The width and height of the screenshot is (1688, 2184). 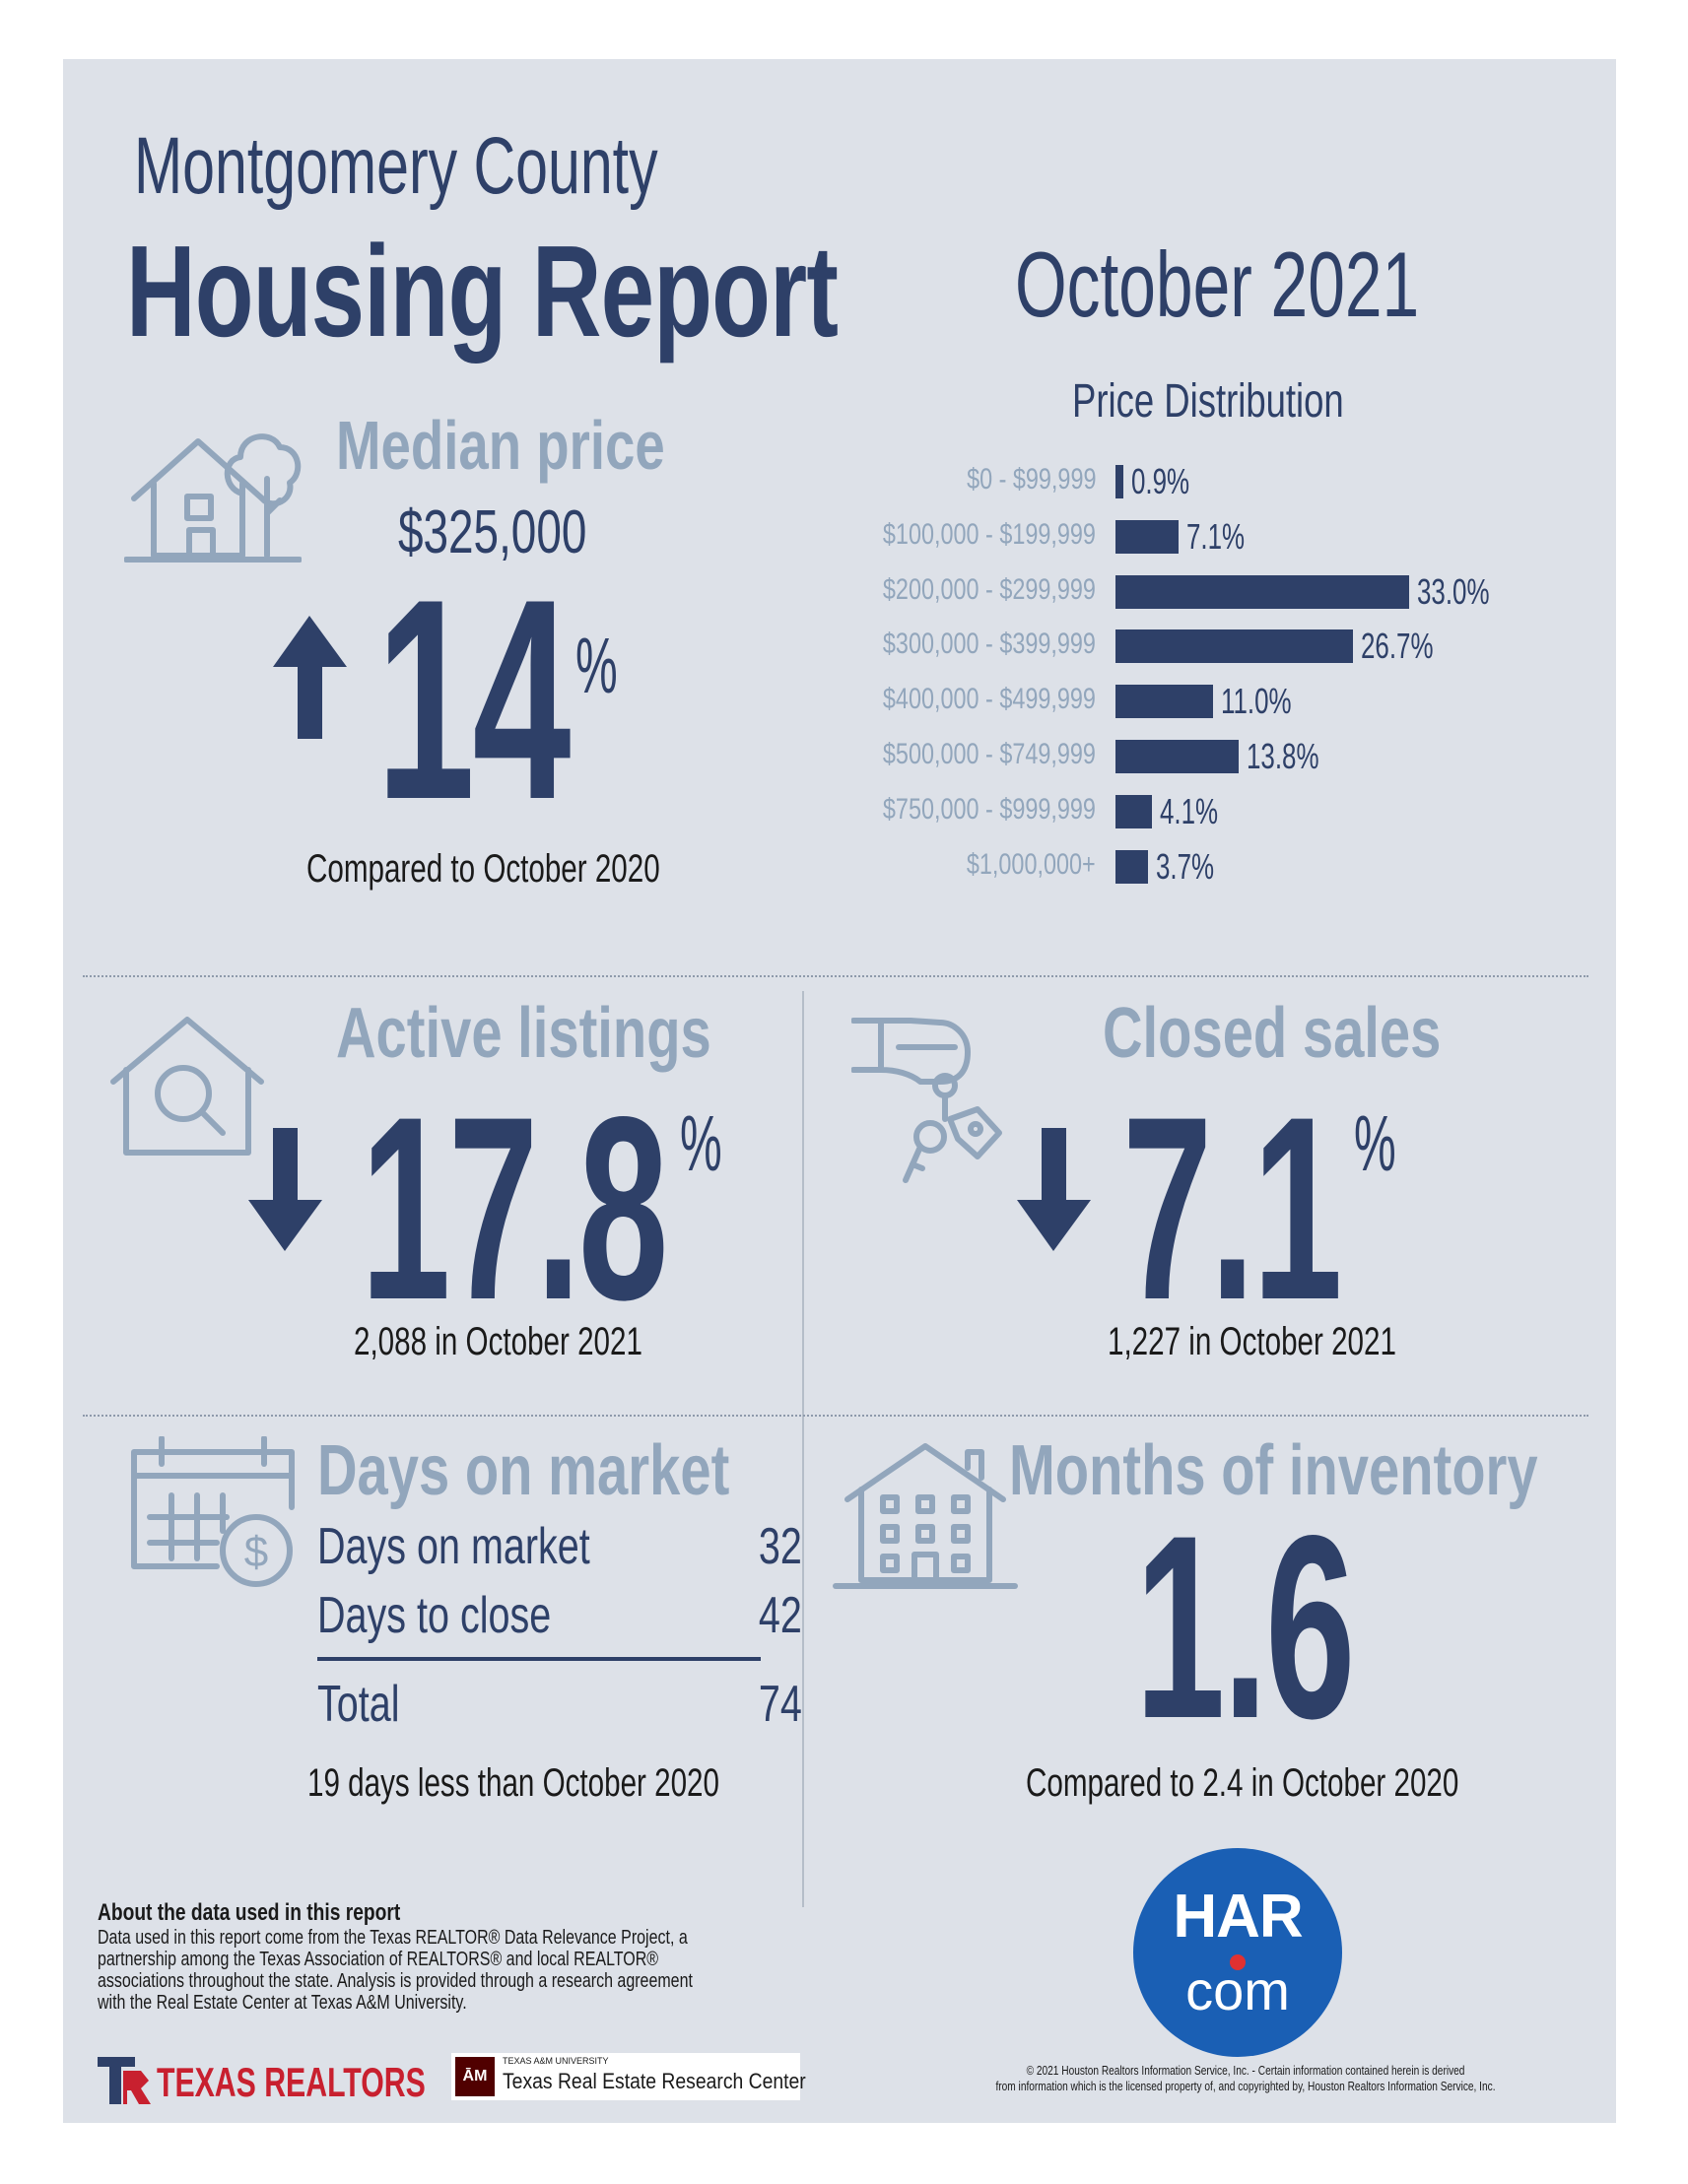 What do you see at coordinates (539, 1659) in the screenshot?
I see `total-rule` at bounding box center [539, 1659].